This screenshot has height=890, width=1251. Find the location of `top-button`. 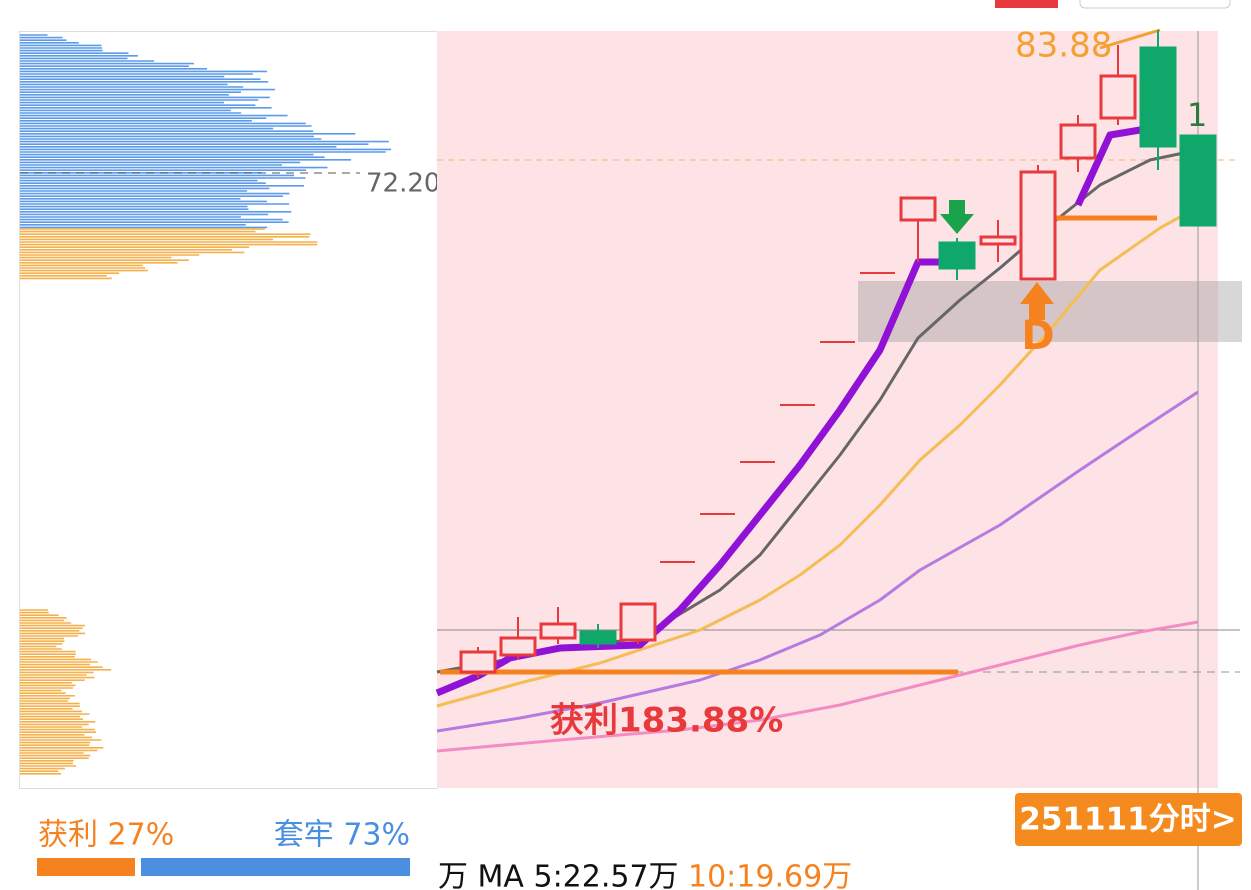

top-button is located at coordinates (1155, 4).